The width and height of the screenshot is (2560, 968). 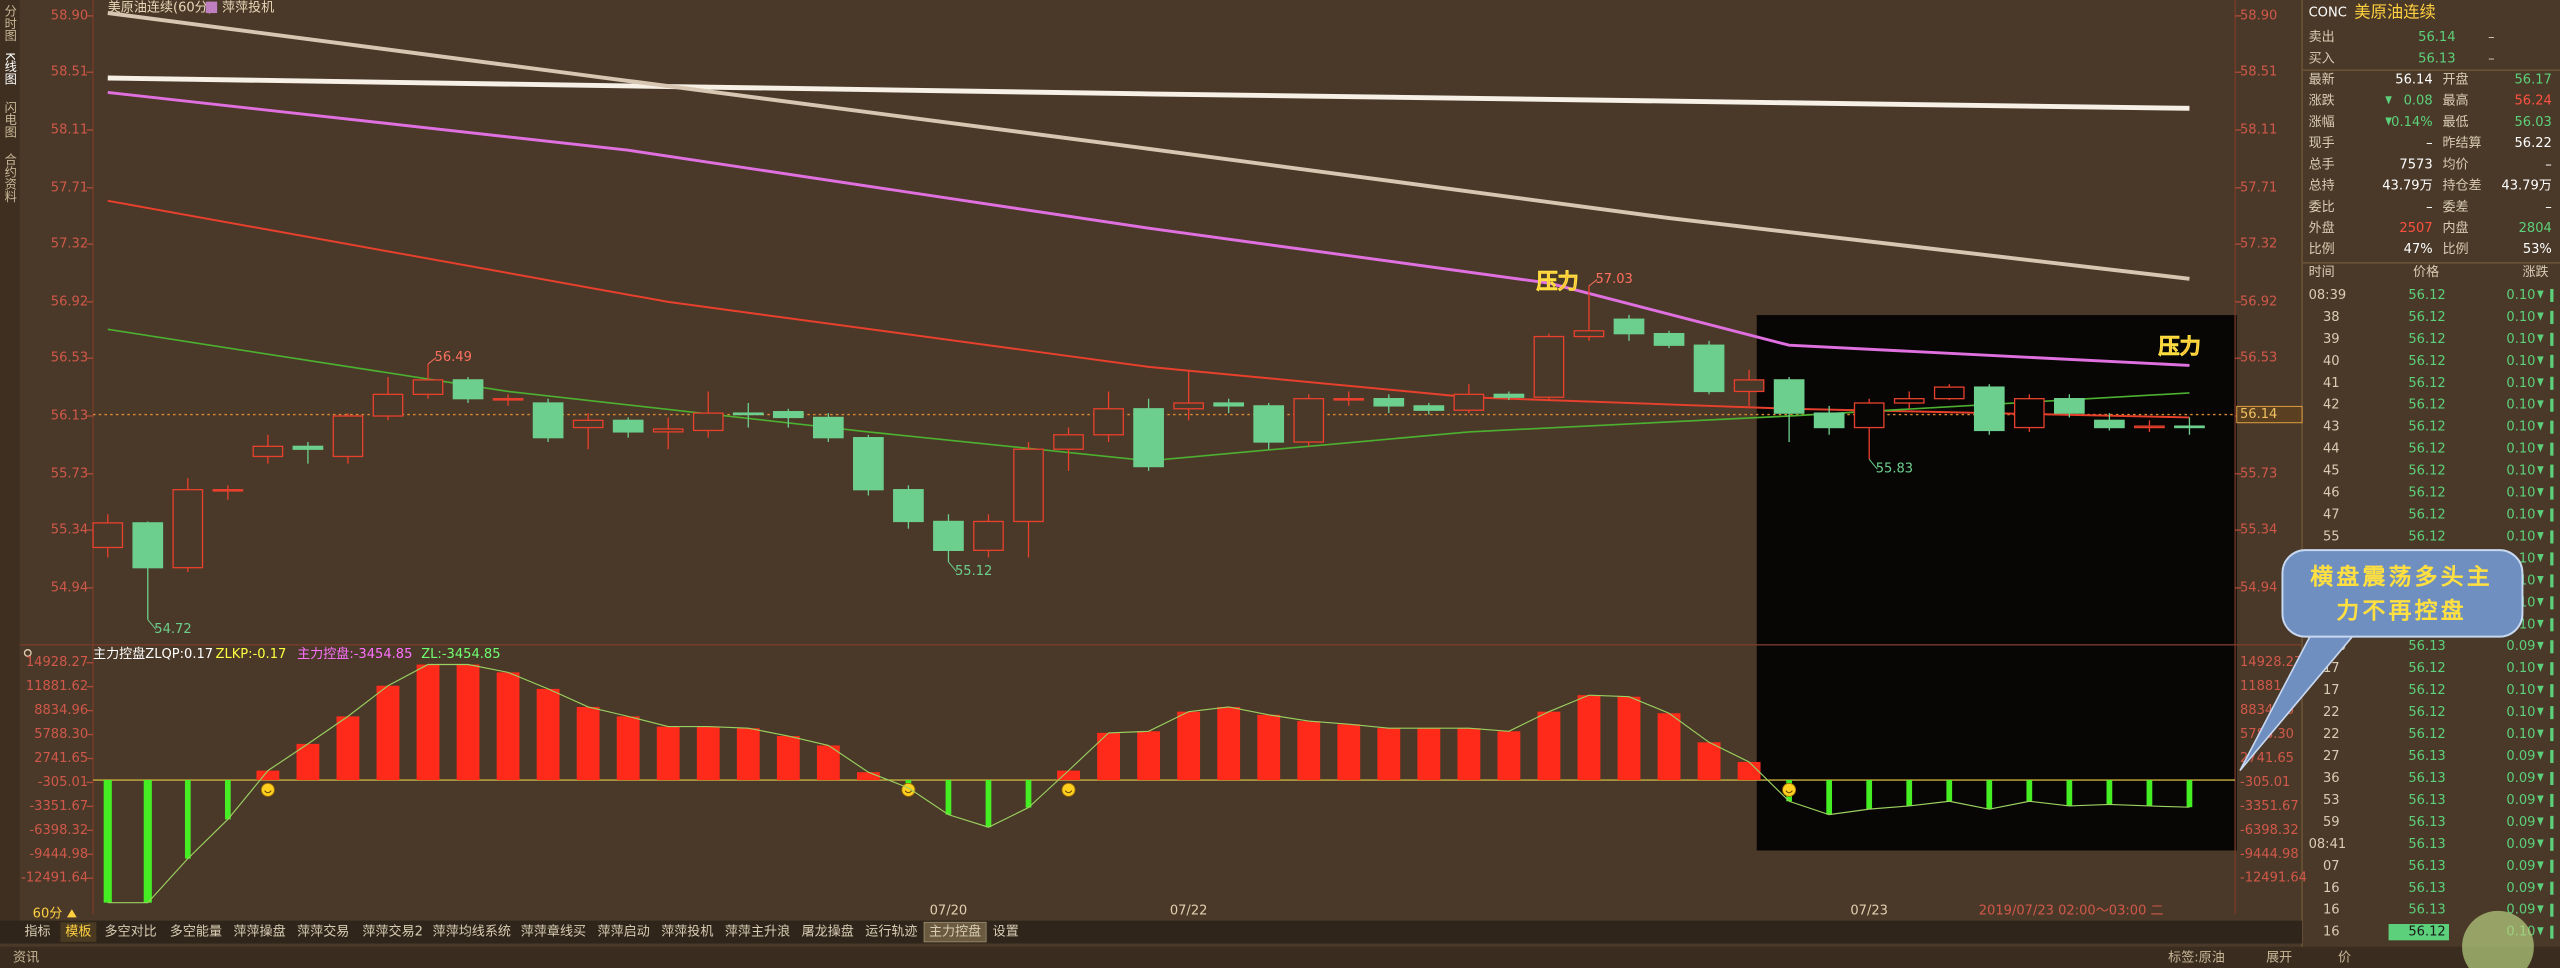 I want to click on toolbar-tab: 模板, so click(x=78, y=932).